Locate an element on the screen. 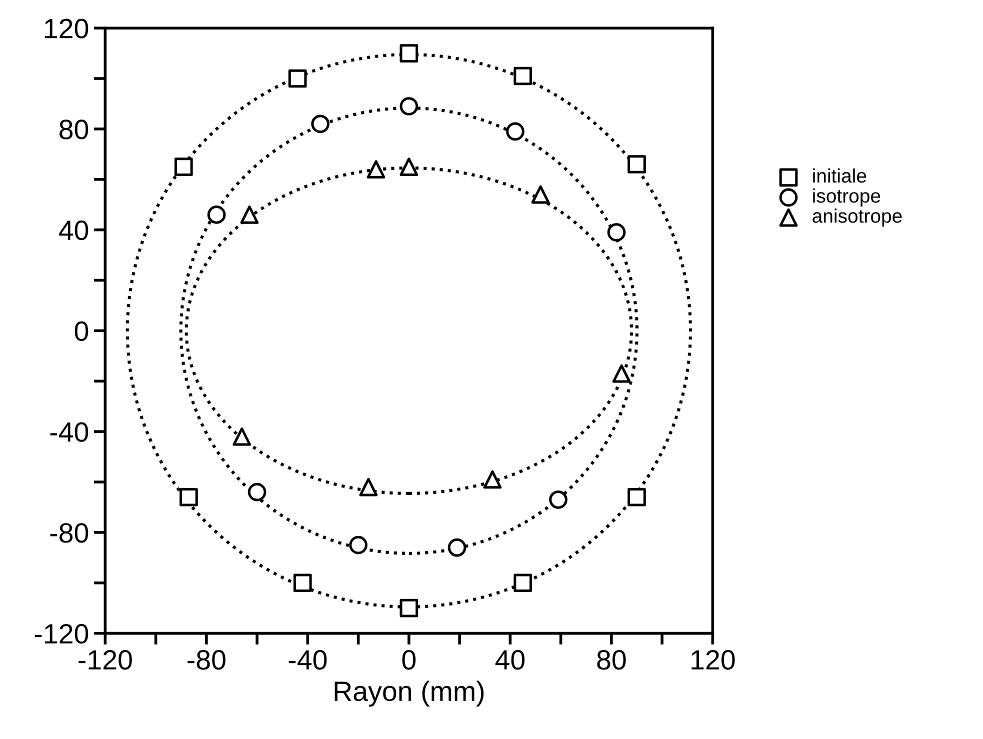 The width and height of the screenshot is (983, 739). legend-label: isotrope is located at coordinates (846, 197).